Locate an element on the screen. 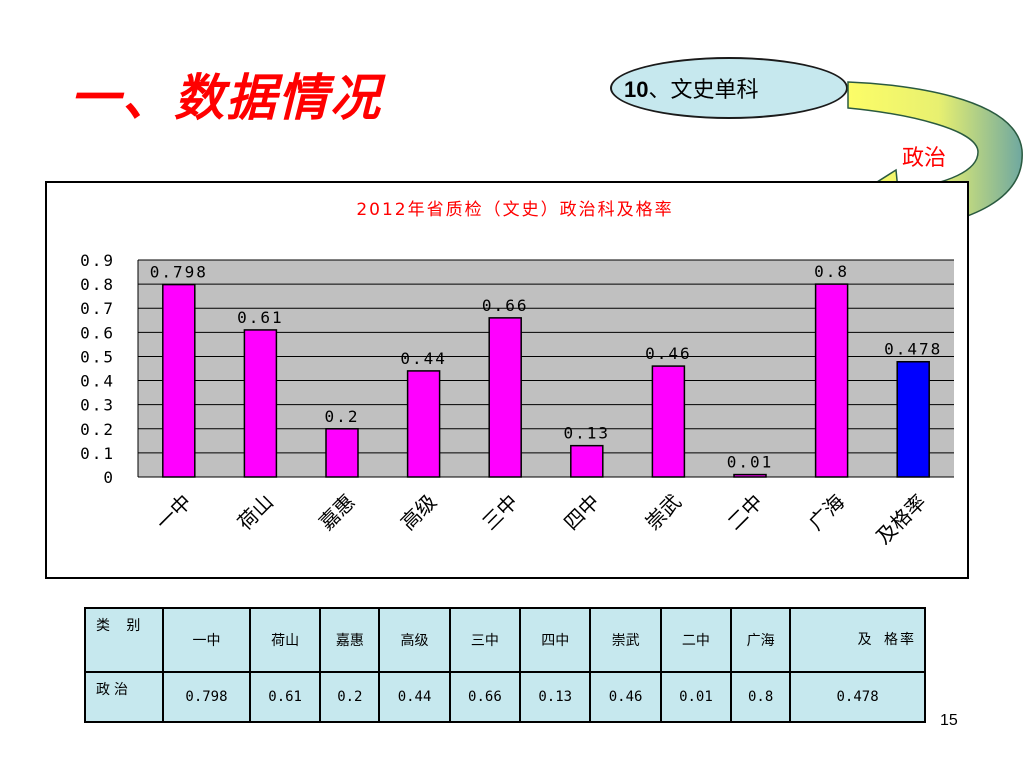  slide-title: 一、数据情况 is located at coordinates (226, 97).